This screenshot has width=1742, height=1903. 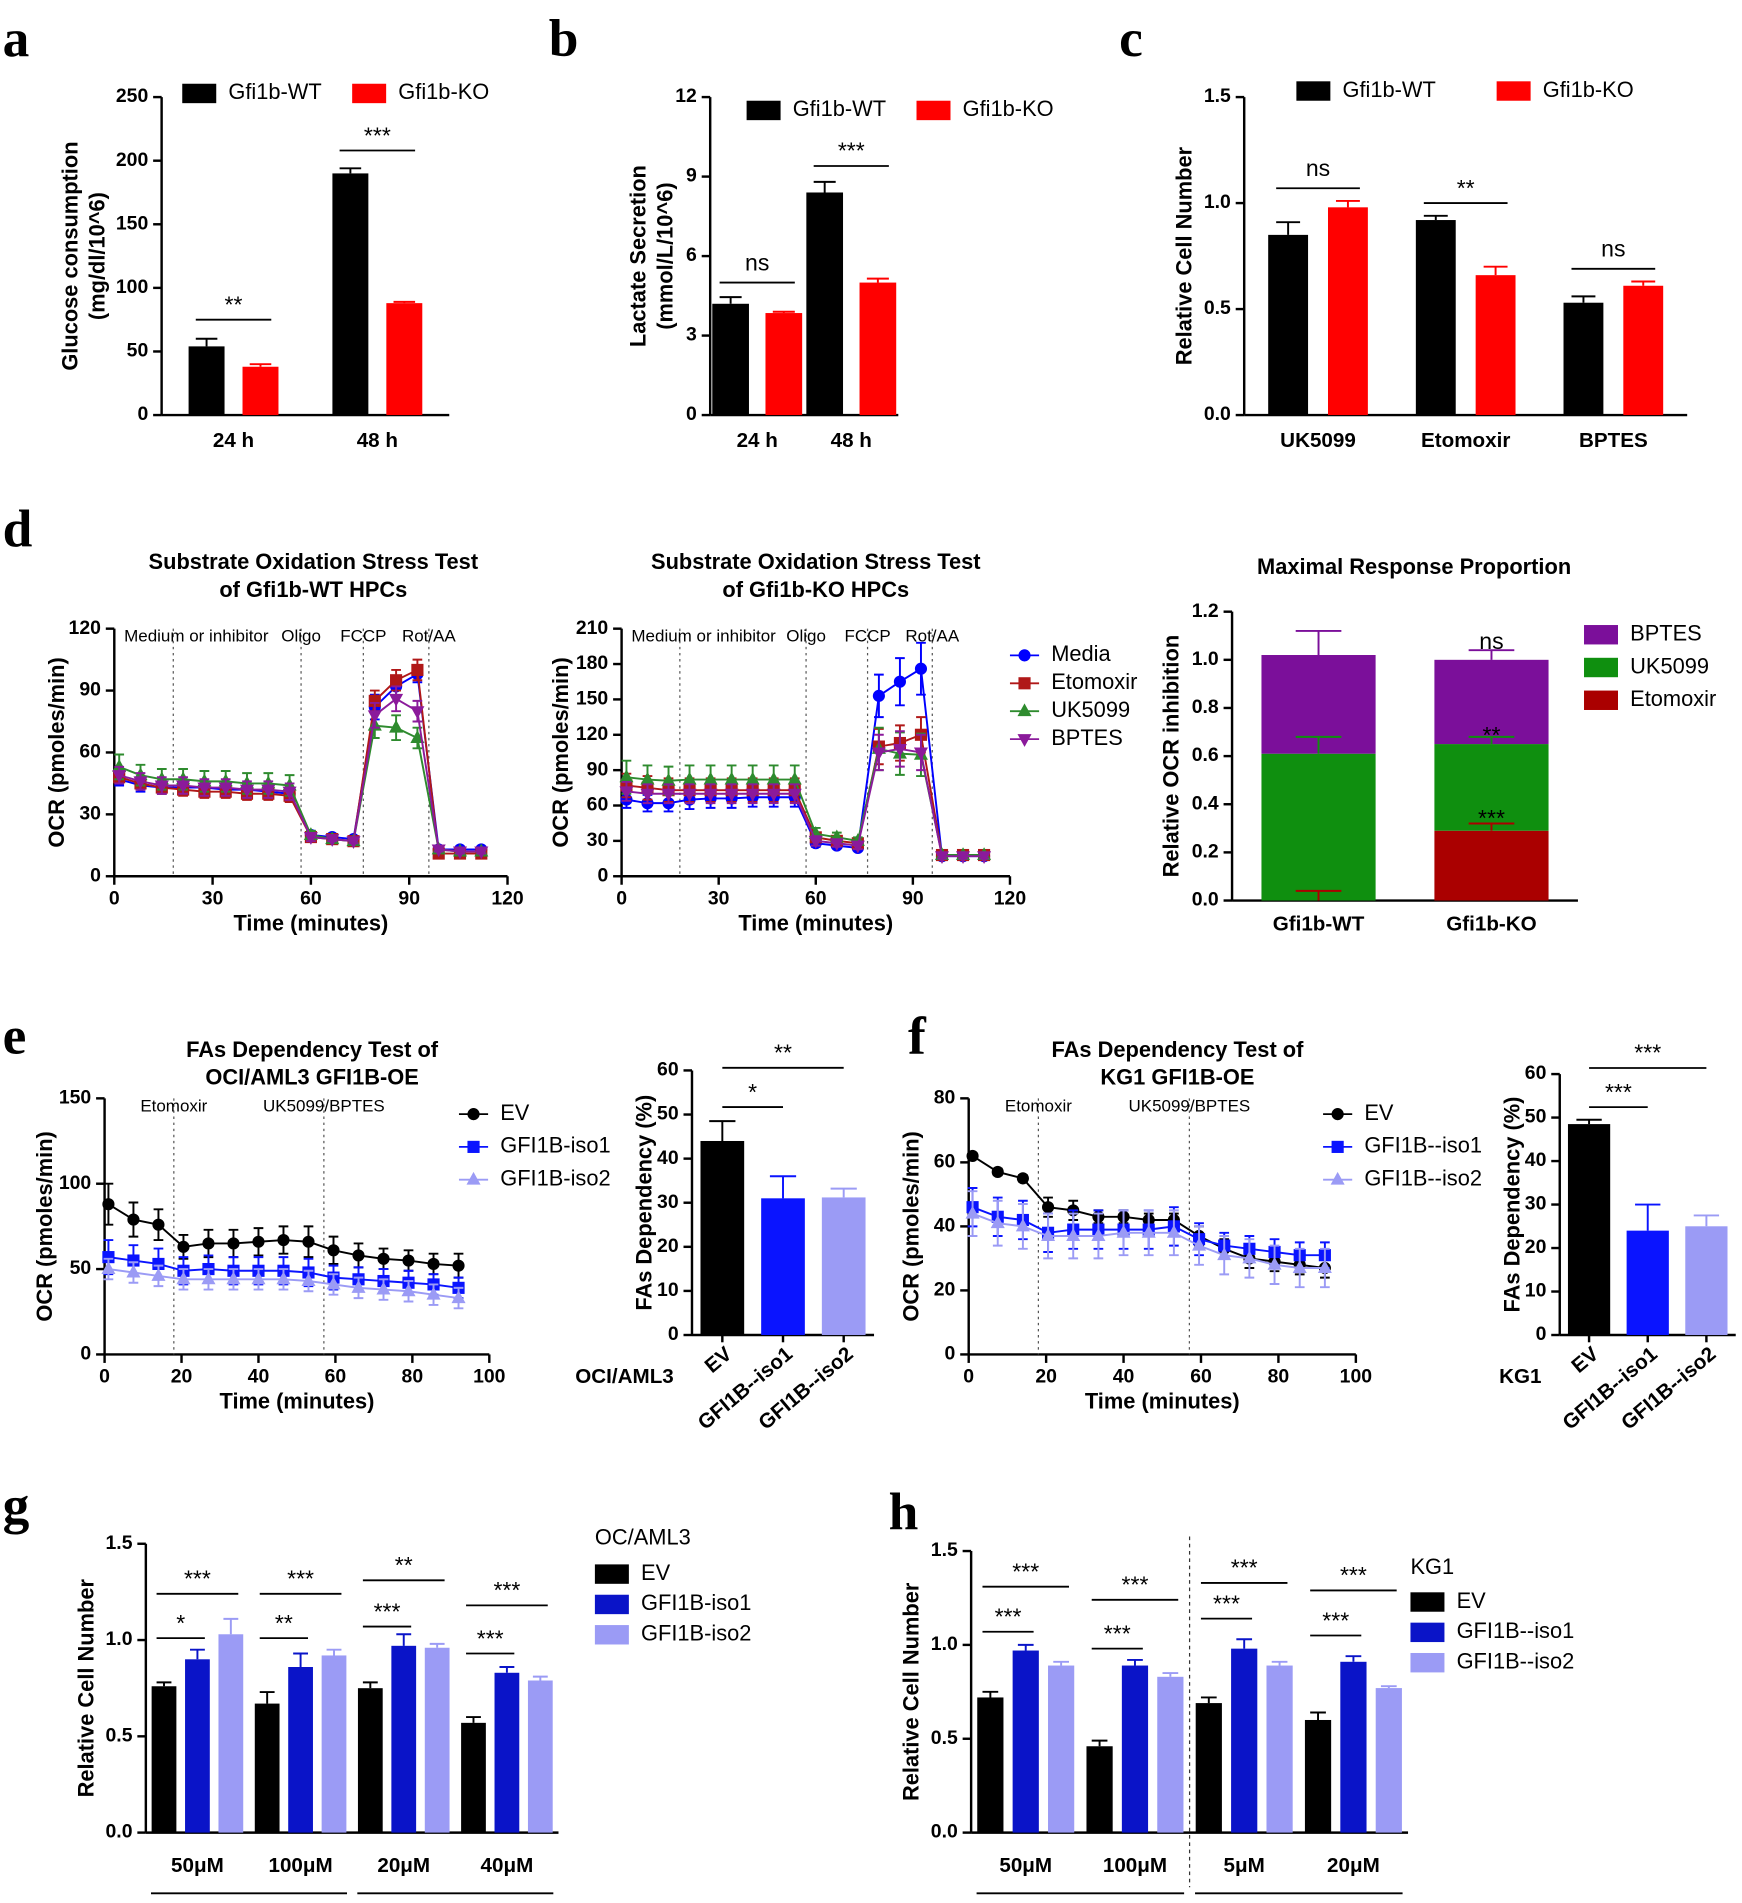 What do you see at coordinates (691, 176) in the screenshot?
I see `y-tick-label: 9` at bounding box center [691, 176].